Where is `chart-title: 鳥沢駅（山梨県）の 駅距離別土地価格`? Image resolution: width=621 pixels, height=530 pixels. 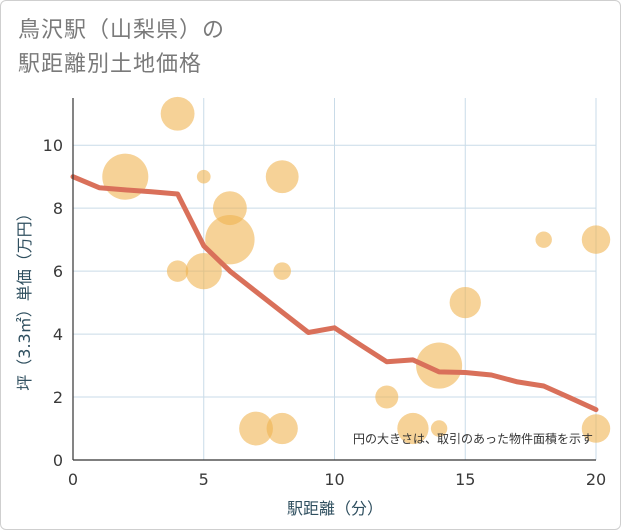 chart-title: 鳥沢駅（山梨県）の 駅距離別土地価格 is located at coordinates (121, 48).